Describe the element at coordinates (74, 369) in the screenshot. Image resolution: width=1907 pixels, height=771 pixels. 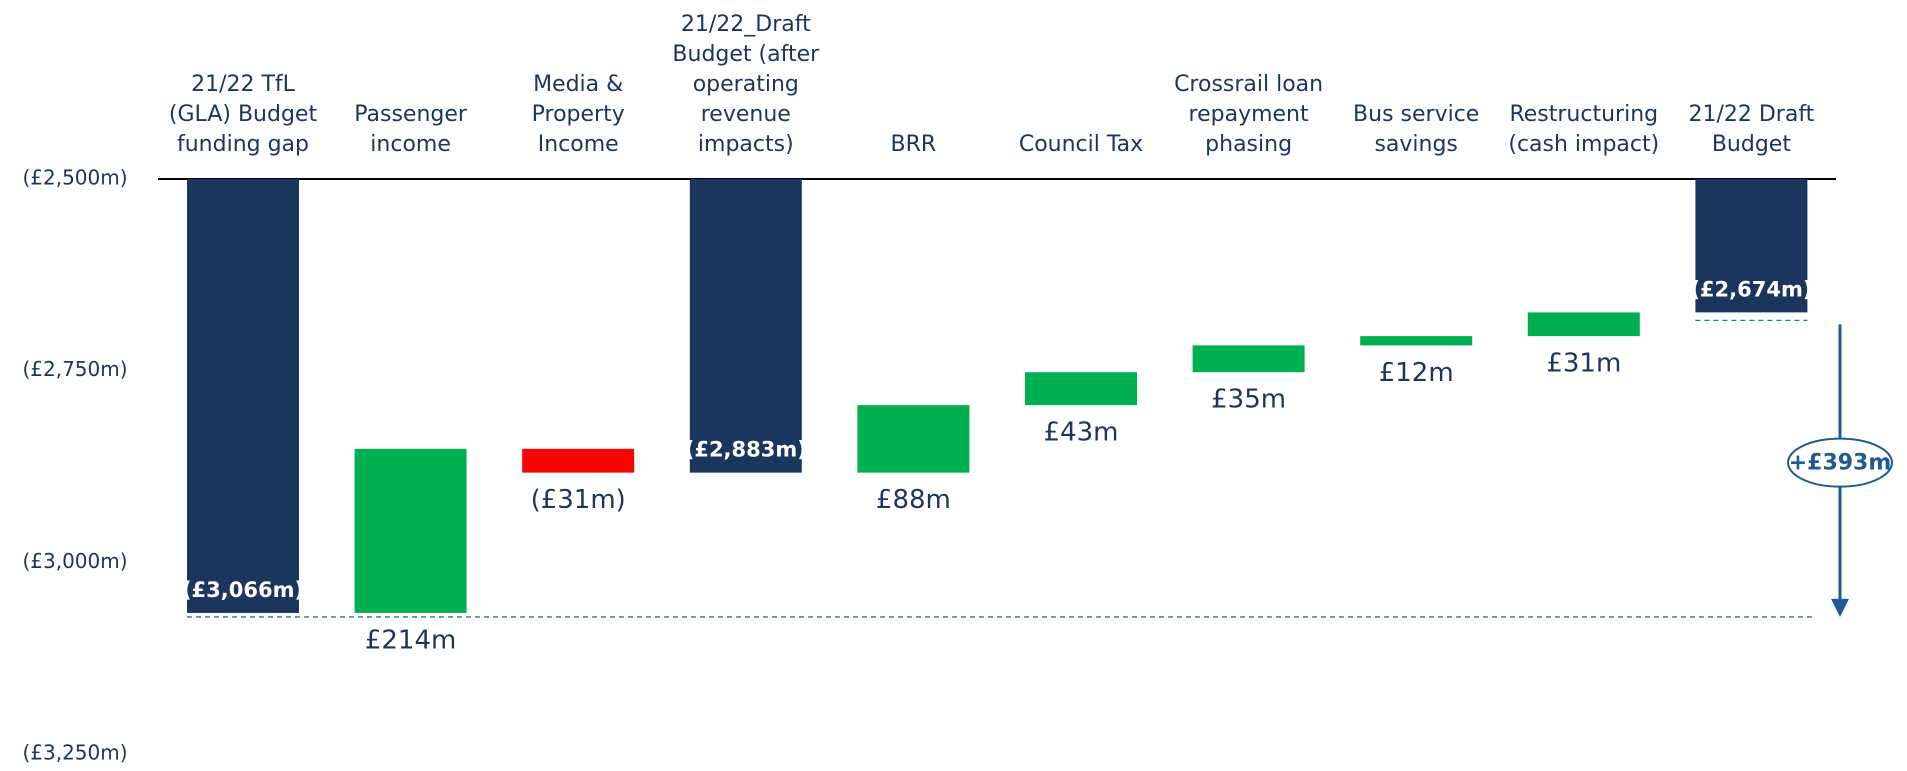
I see `y-tick-label: (£2,750m)` at that location.